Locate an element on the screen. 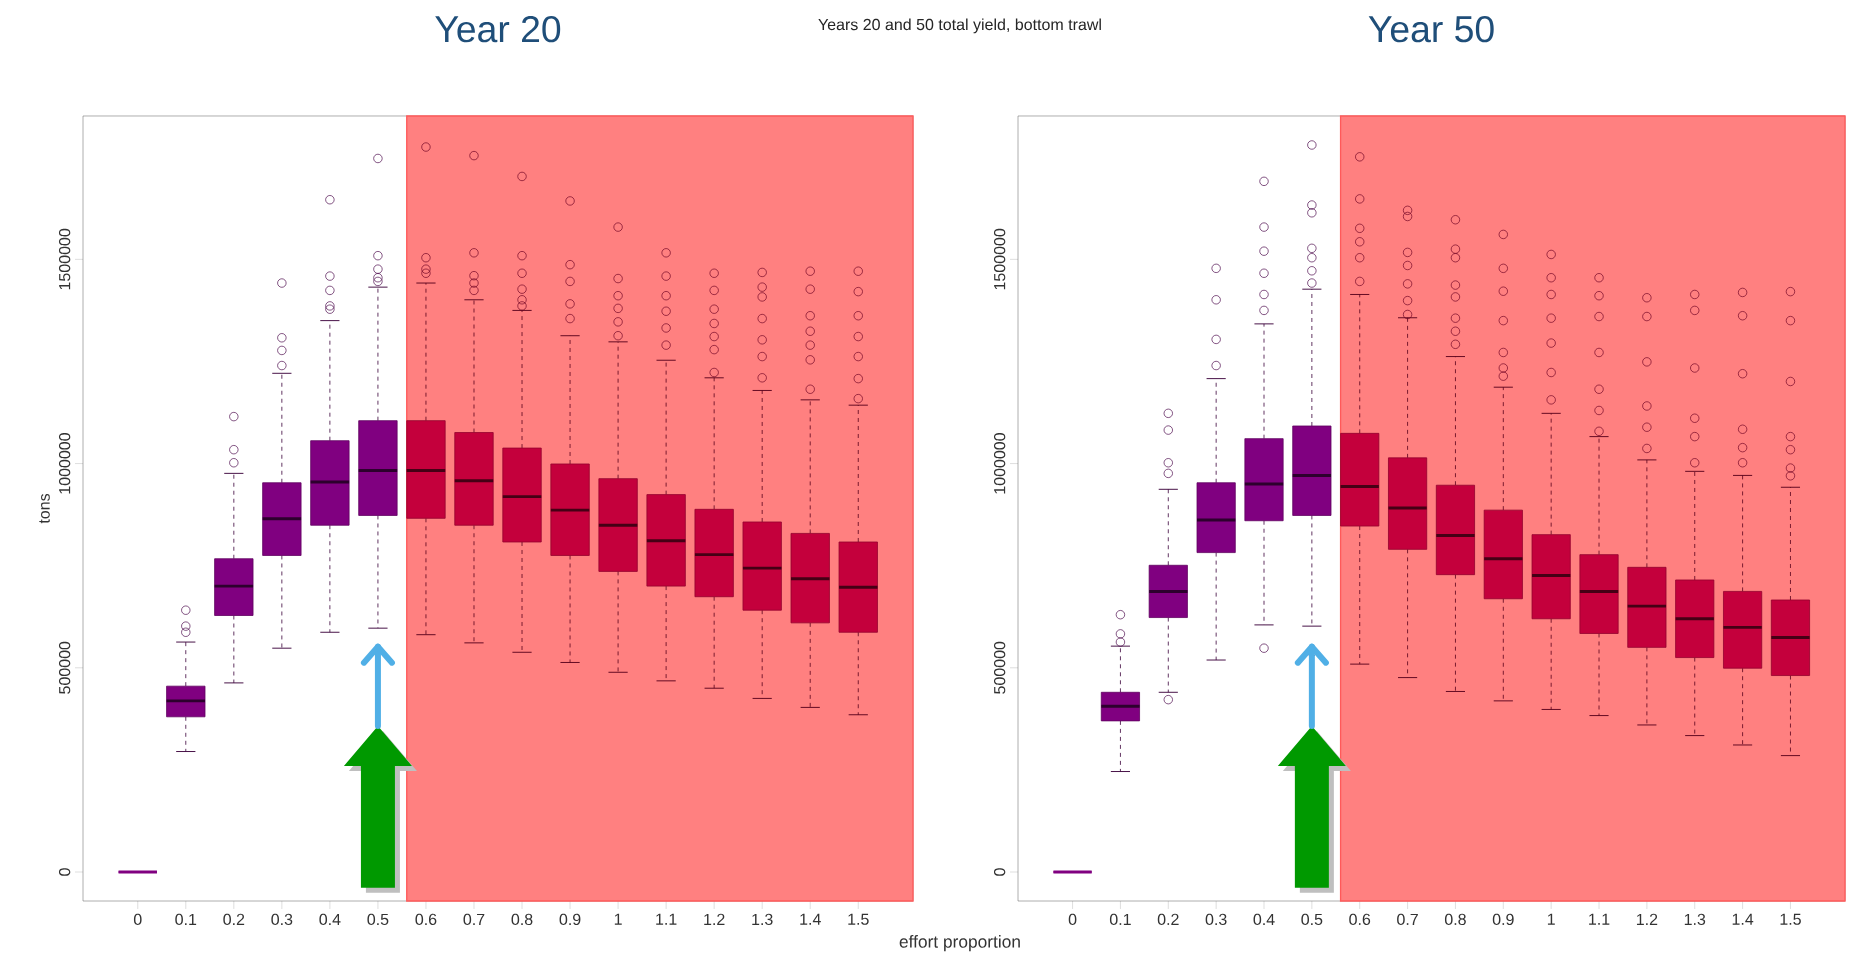 This screenshot has width=1850, height=976. text: Years 20 and 50 total yield, bottom trawl is located at coordinates (959, 26).